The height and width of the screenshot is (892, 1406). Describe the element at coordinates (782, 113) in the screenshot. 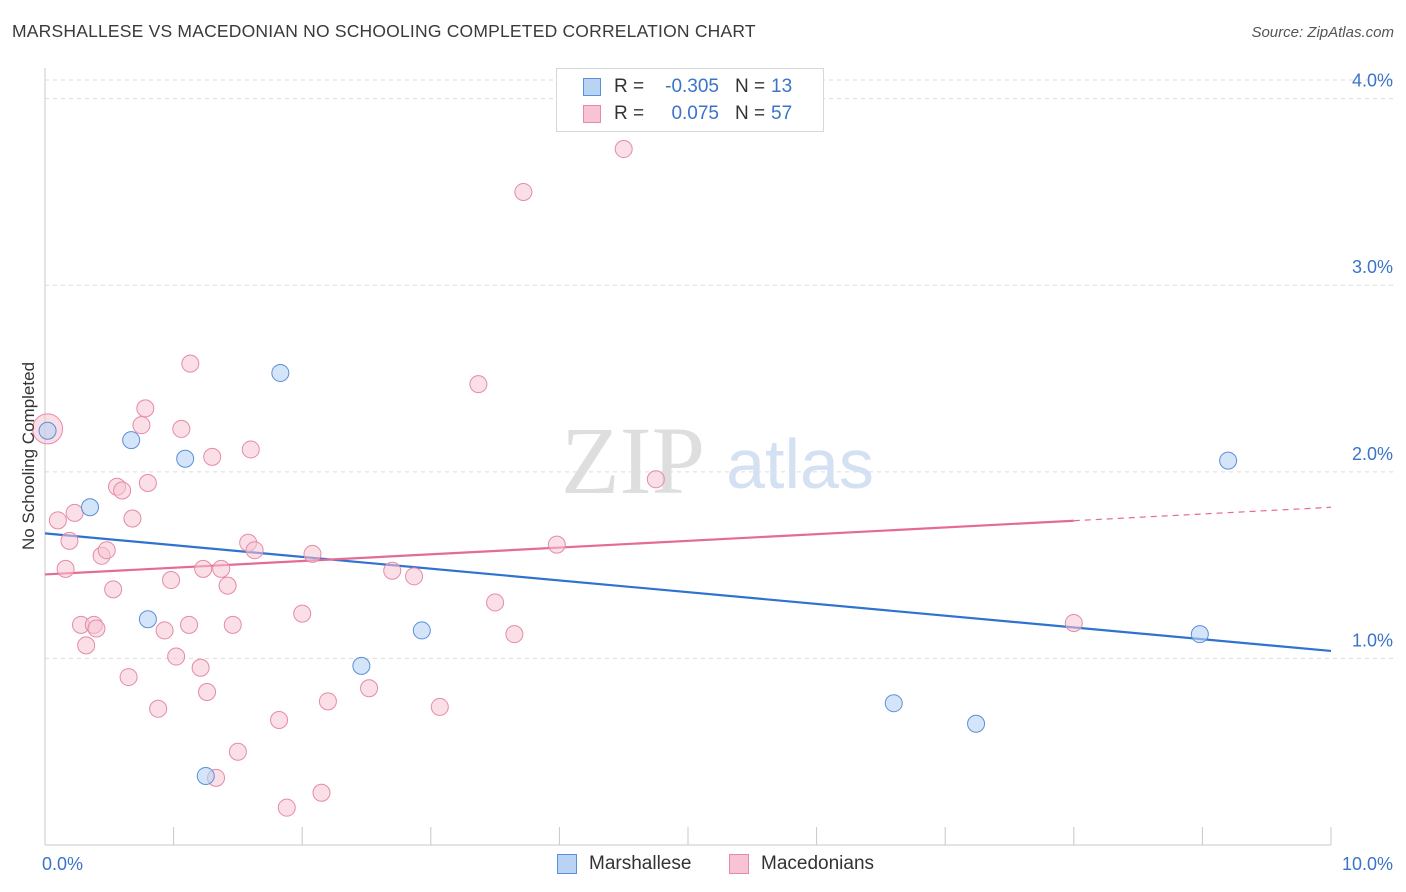

I see `legend-n-value: 57` at that location.